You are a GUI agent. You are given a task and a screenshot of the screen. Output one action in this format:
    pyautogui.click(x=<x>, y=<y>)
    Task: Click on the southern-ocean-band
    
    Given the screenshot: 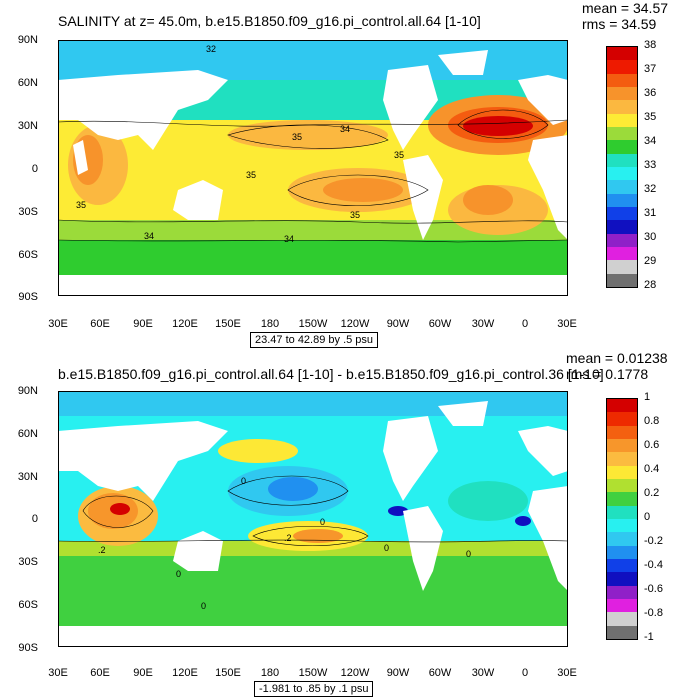 What is the action you would take?
    pyautogui.click(x=313, y=257)
    